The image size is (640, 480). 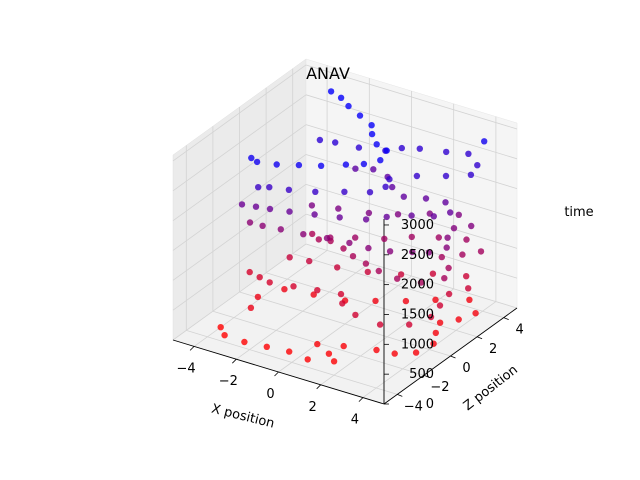 What do you see at coordinates (466, 368) in the screenshot?
I see `y-tick-label: 0` at bounding box center [466, 368].